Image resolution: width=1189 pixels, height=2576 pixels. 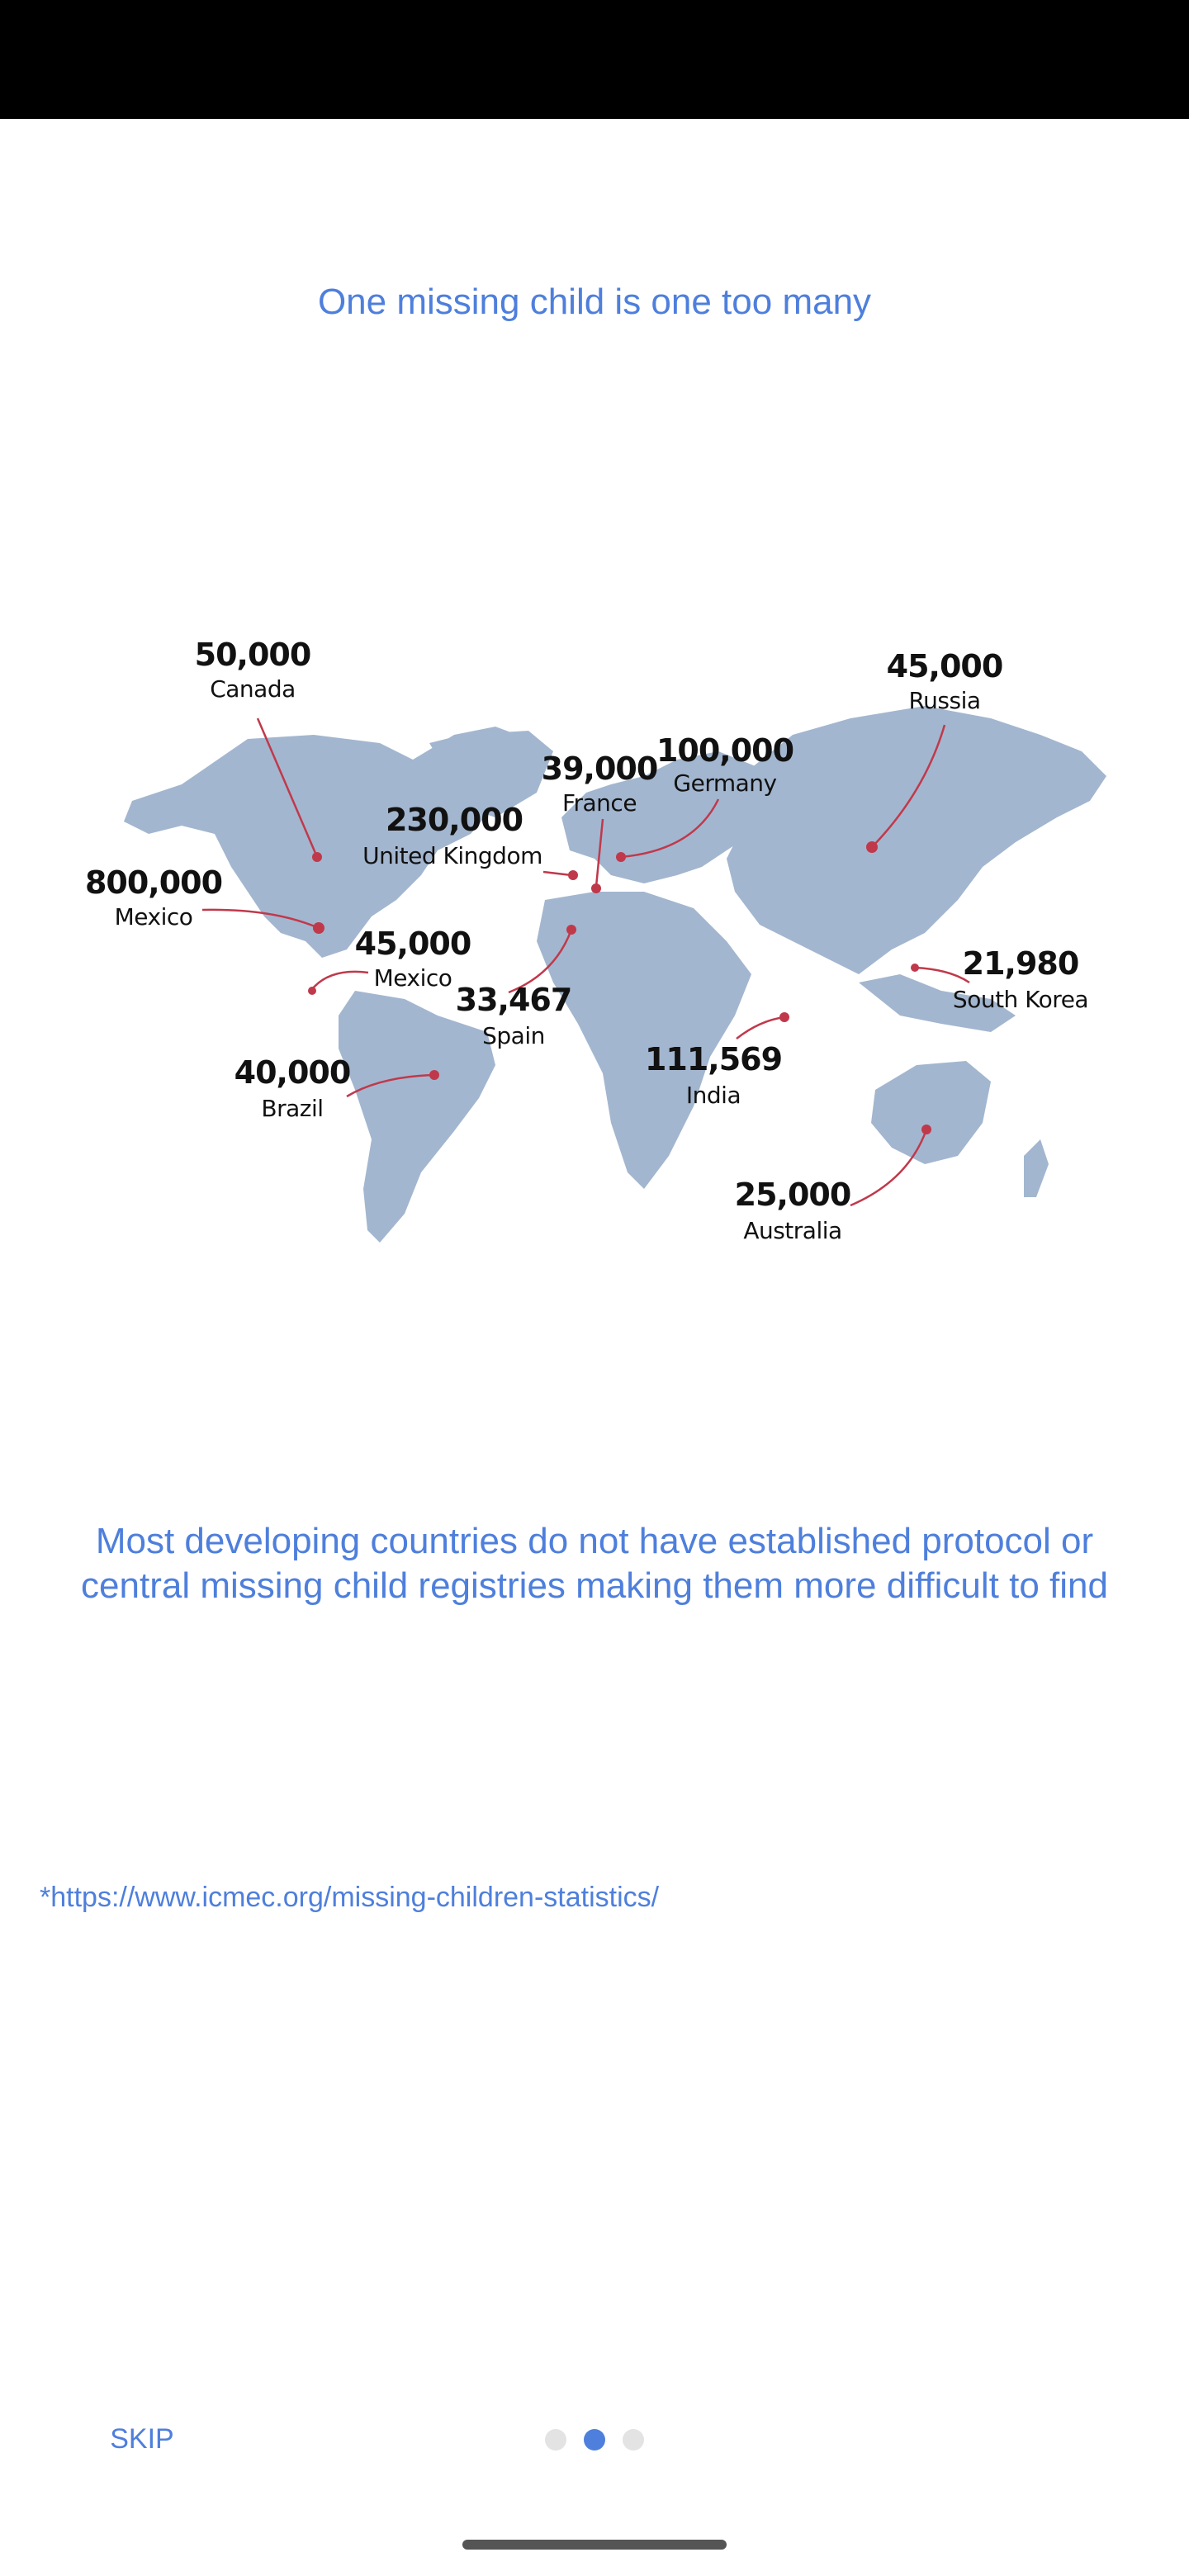 What do you see at coordinates (713, 1059) in the screenshot?
I see `marker-value-india: 111,569` at bounding box center [713, 1059].